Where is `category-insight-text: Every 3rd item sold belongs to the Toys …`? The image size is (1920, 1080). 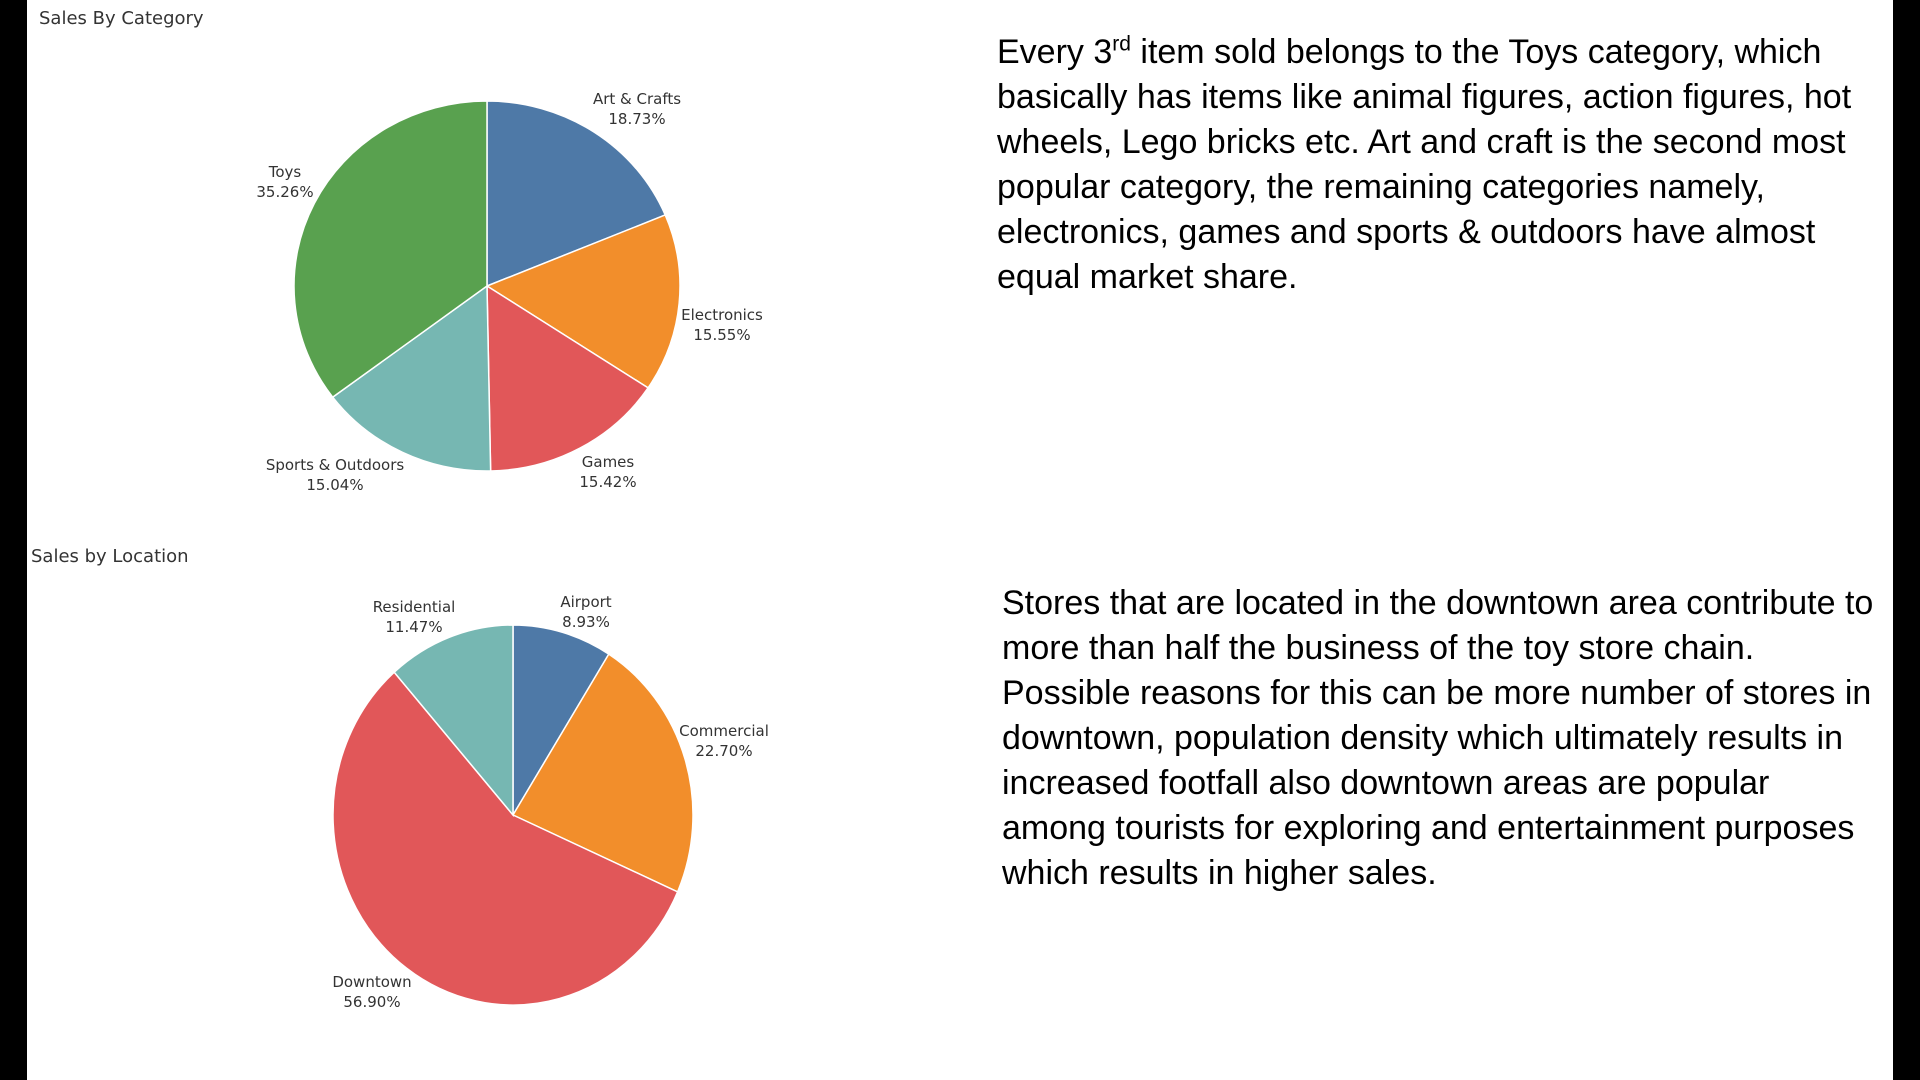
category-insight-text: Every 3rd item sold belongs to the Toys … is located at coordinates (1437, 165).